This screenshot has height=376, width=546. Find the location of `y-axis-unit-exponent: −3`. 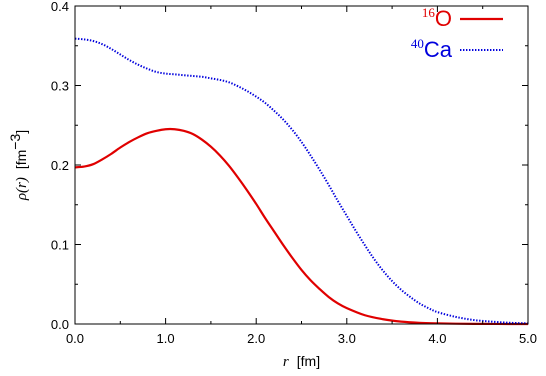

y-axis-unit-exponent: −3 is located at coordinates (15, 142).